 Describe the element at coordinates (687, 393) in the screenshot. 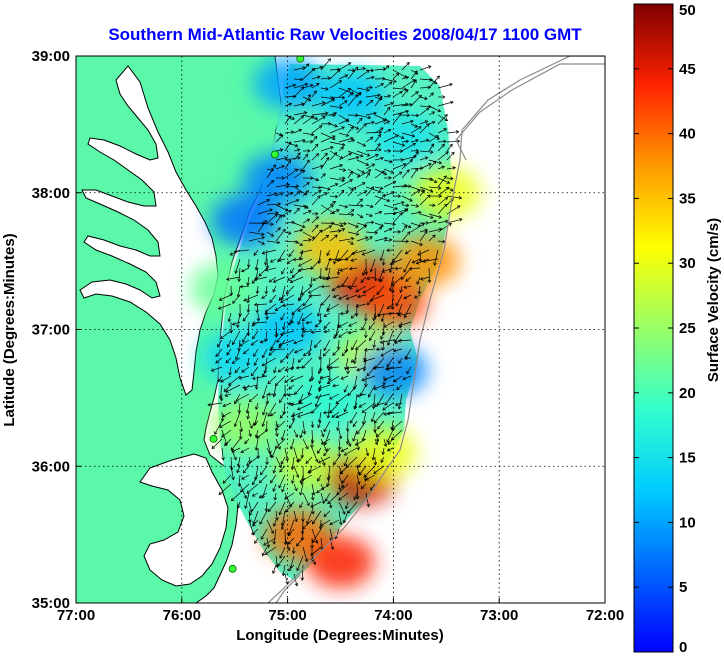

I see `colorbar-tick-label: 20` at that location.